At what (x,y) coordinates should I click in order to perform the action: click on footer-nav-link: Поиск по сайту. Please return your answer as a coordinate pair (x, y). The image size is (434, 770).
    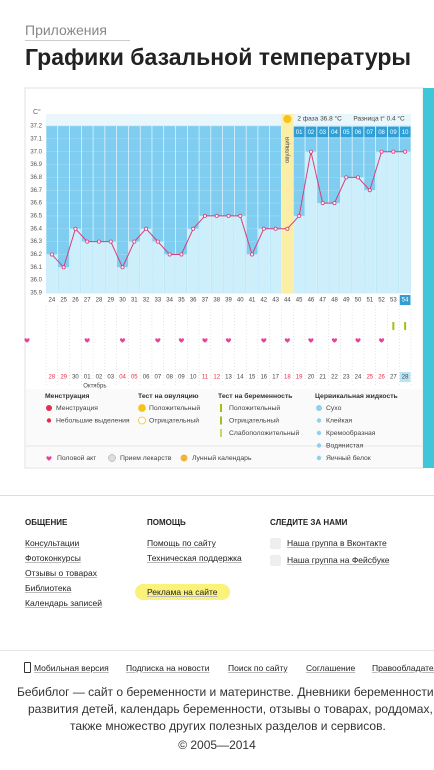
    Looking at the image, I should click on (258, 668).